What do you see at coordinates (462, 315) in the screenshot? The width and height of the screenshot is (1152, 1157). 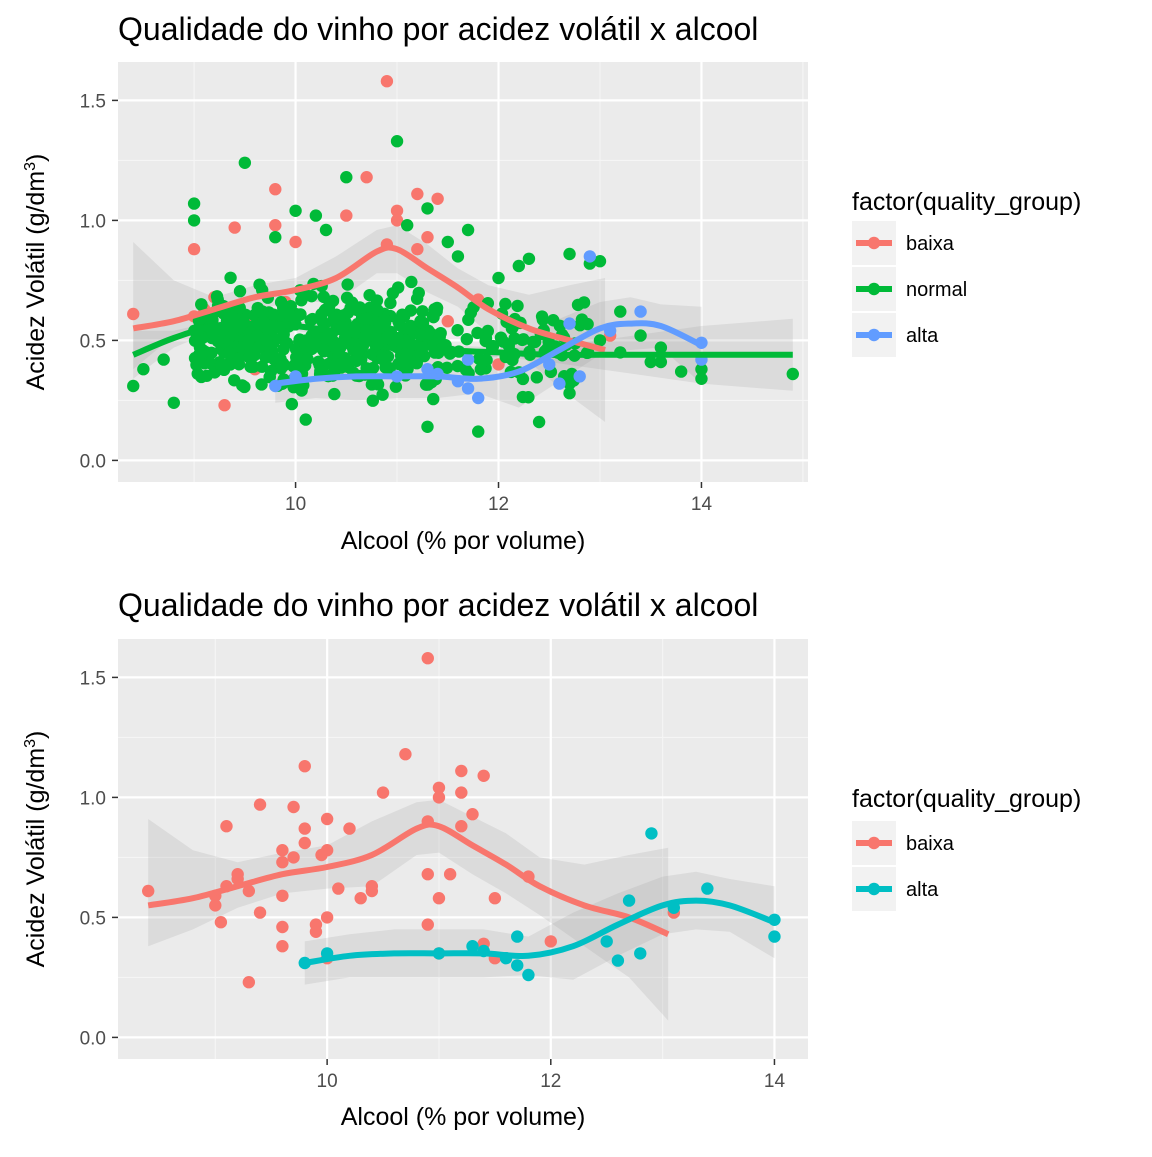 I see `smooth-lines` at bounding box center [462, 315].